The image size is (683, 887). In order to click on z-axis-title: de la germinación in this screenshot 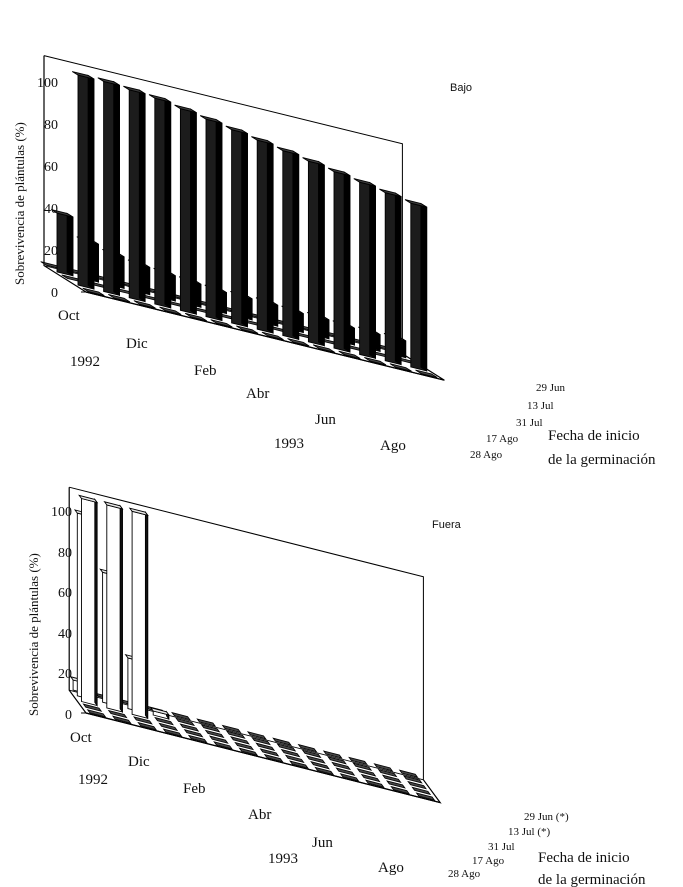, I will do `click(602, 460)`.